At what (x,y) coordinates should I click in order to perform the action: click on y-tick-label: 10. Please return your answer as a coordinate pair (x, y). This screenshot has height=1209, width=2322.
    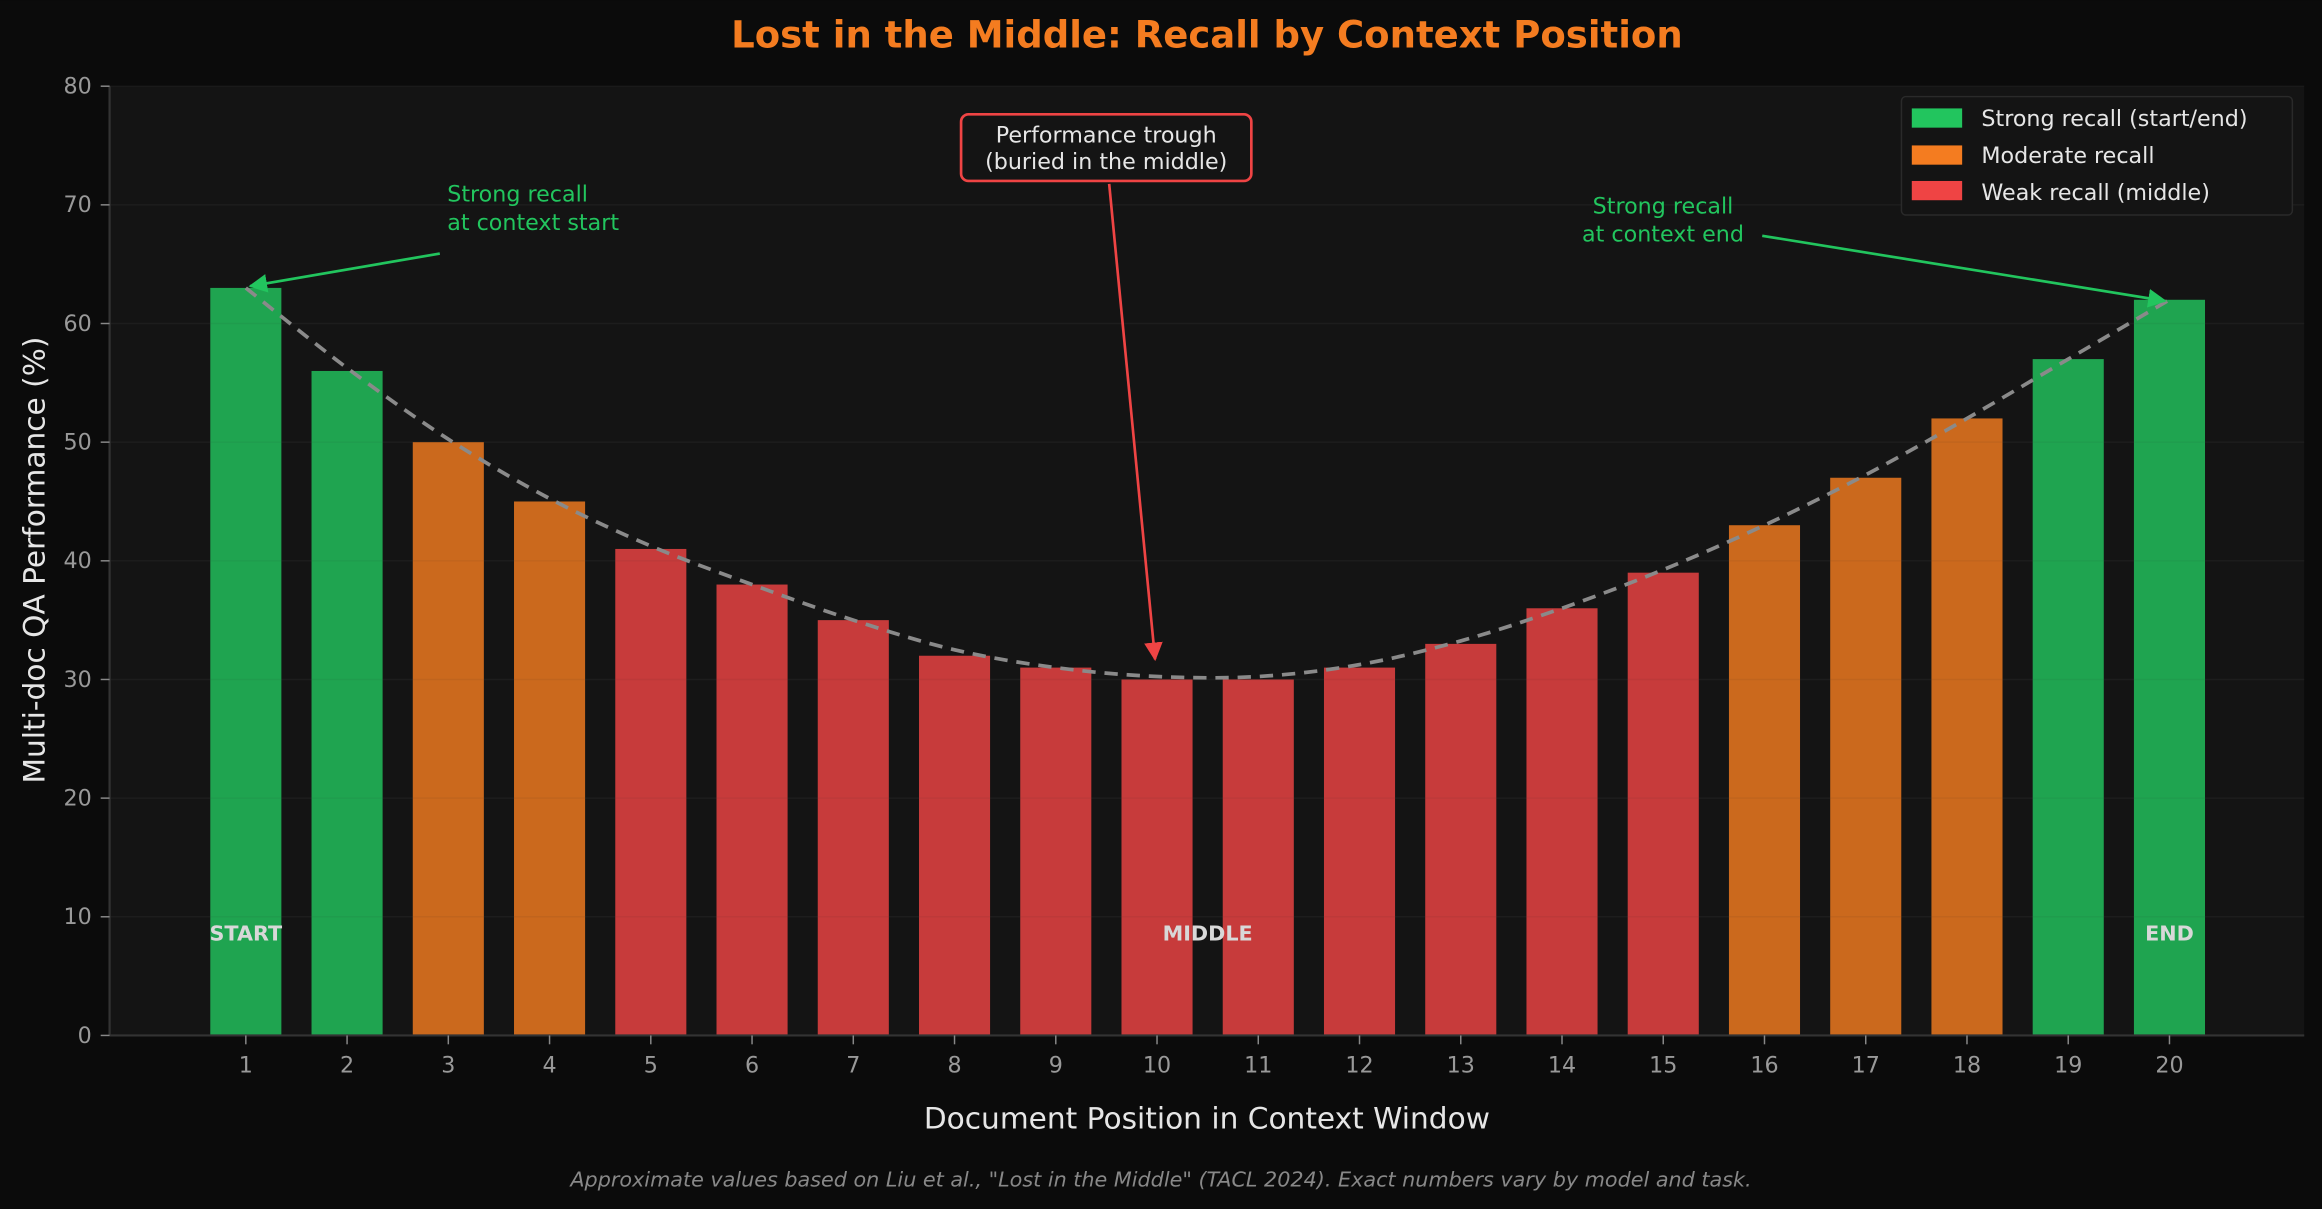
    Looking at the image, I should click on (78, 917).